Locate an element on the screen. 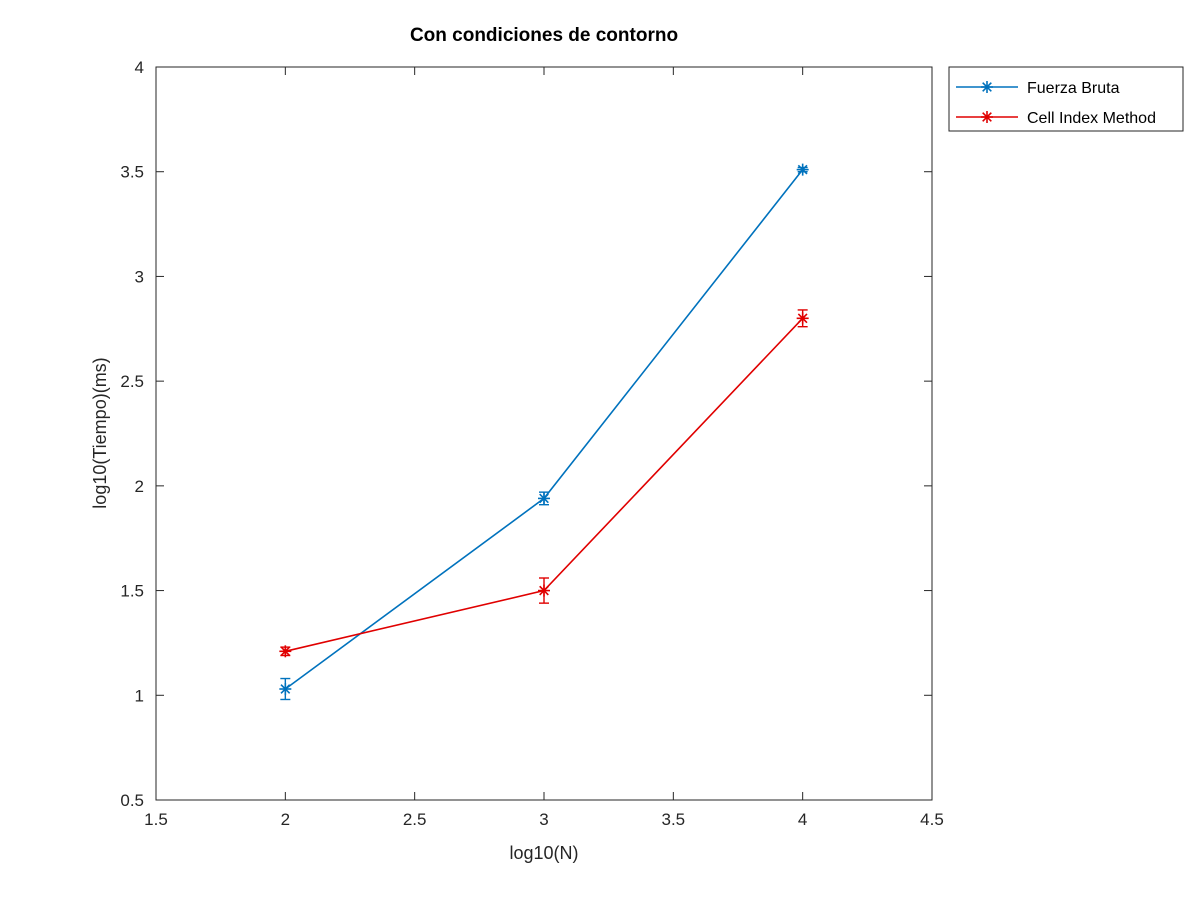 The image size is (1200, 905). legend-box is located at coordinates (1066, 99).